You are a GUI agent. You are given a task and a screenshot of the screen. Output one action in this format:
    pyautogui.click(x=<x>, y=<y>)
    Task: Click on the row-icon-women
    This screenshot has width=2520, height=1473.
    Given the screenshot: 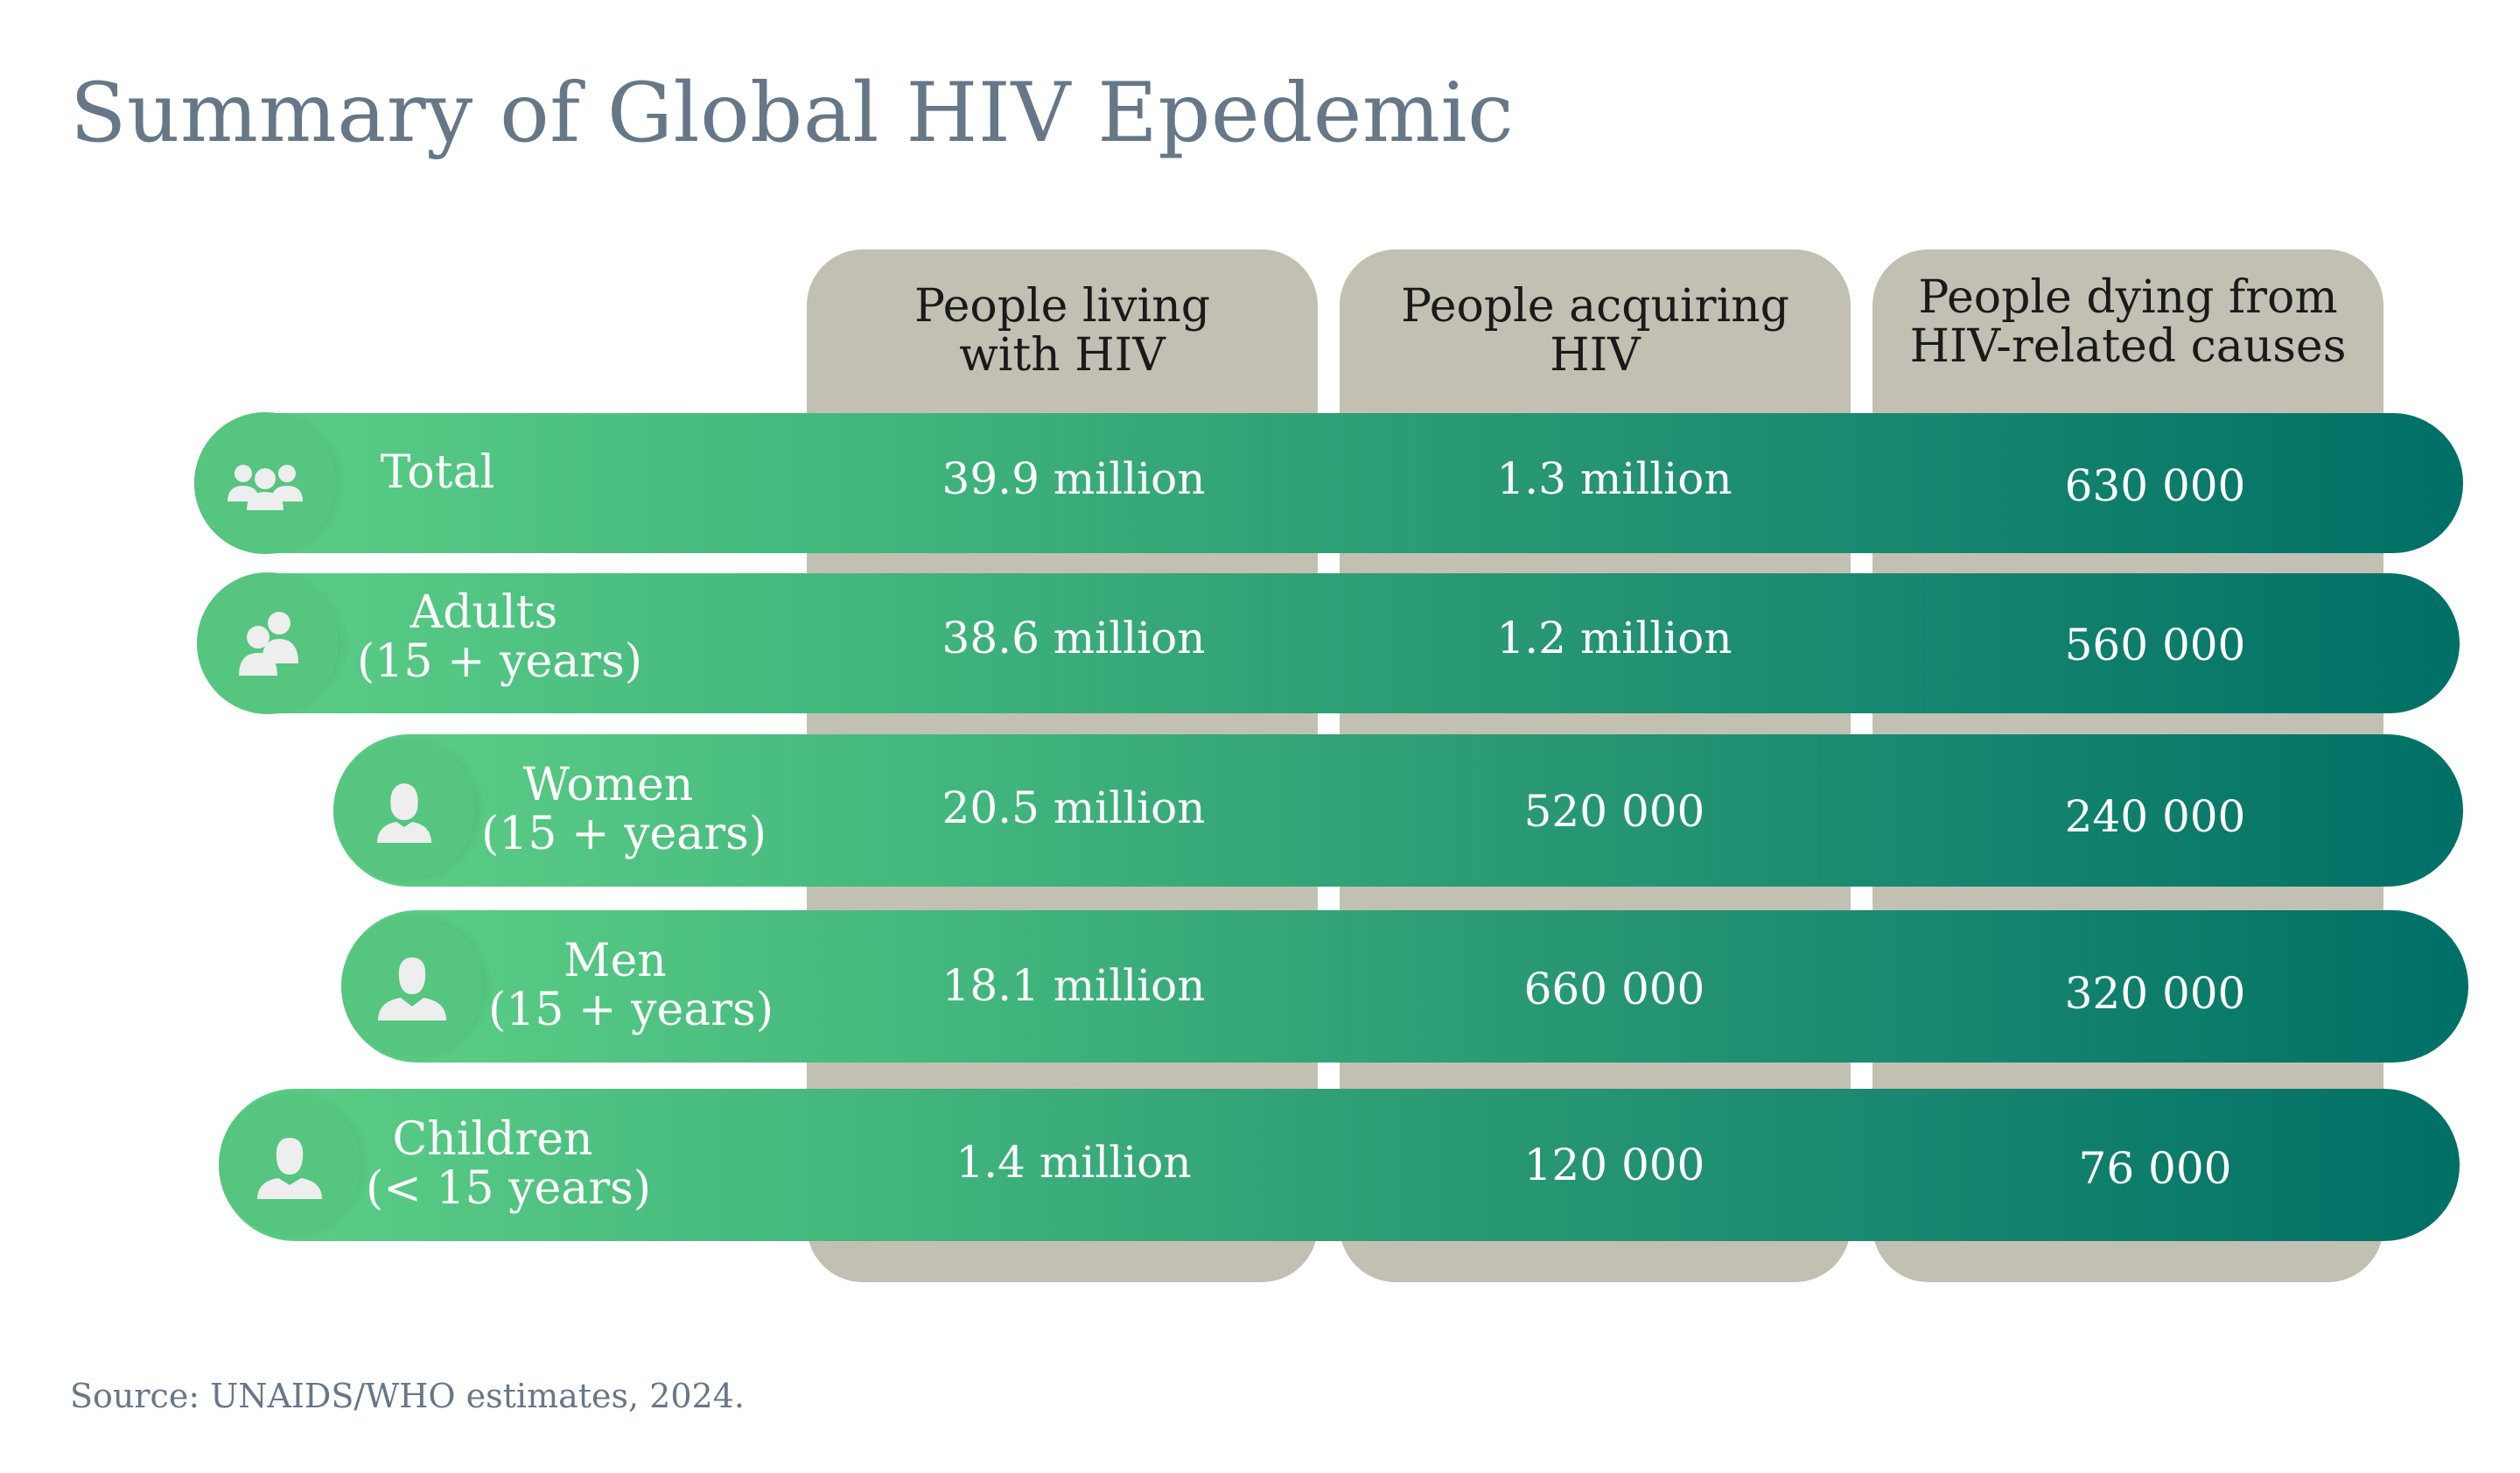 What is the action you would take?
    pyautogui.click(x=404, y=811)
    